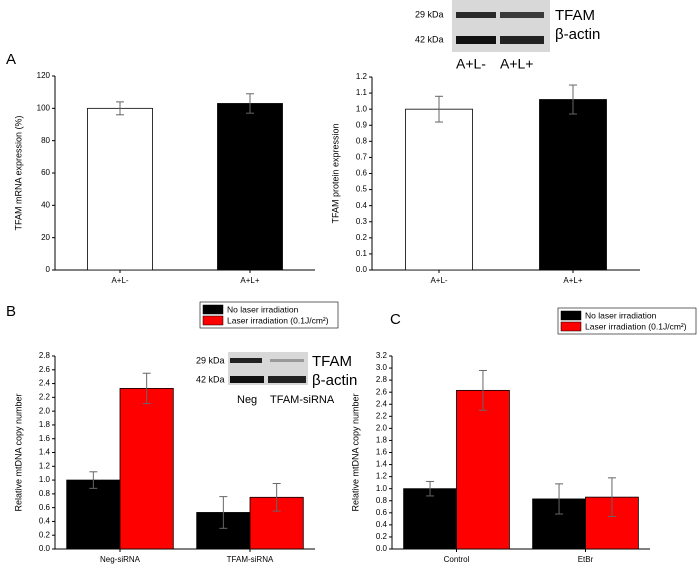  I want to click on blot-protein: TFAM, so click(575, 15).